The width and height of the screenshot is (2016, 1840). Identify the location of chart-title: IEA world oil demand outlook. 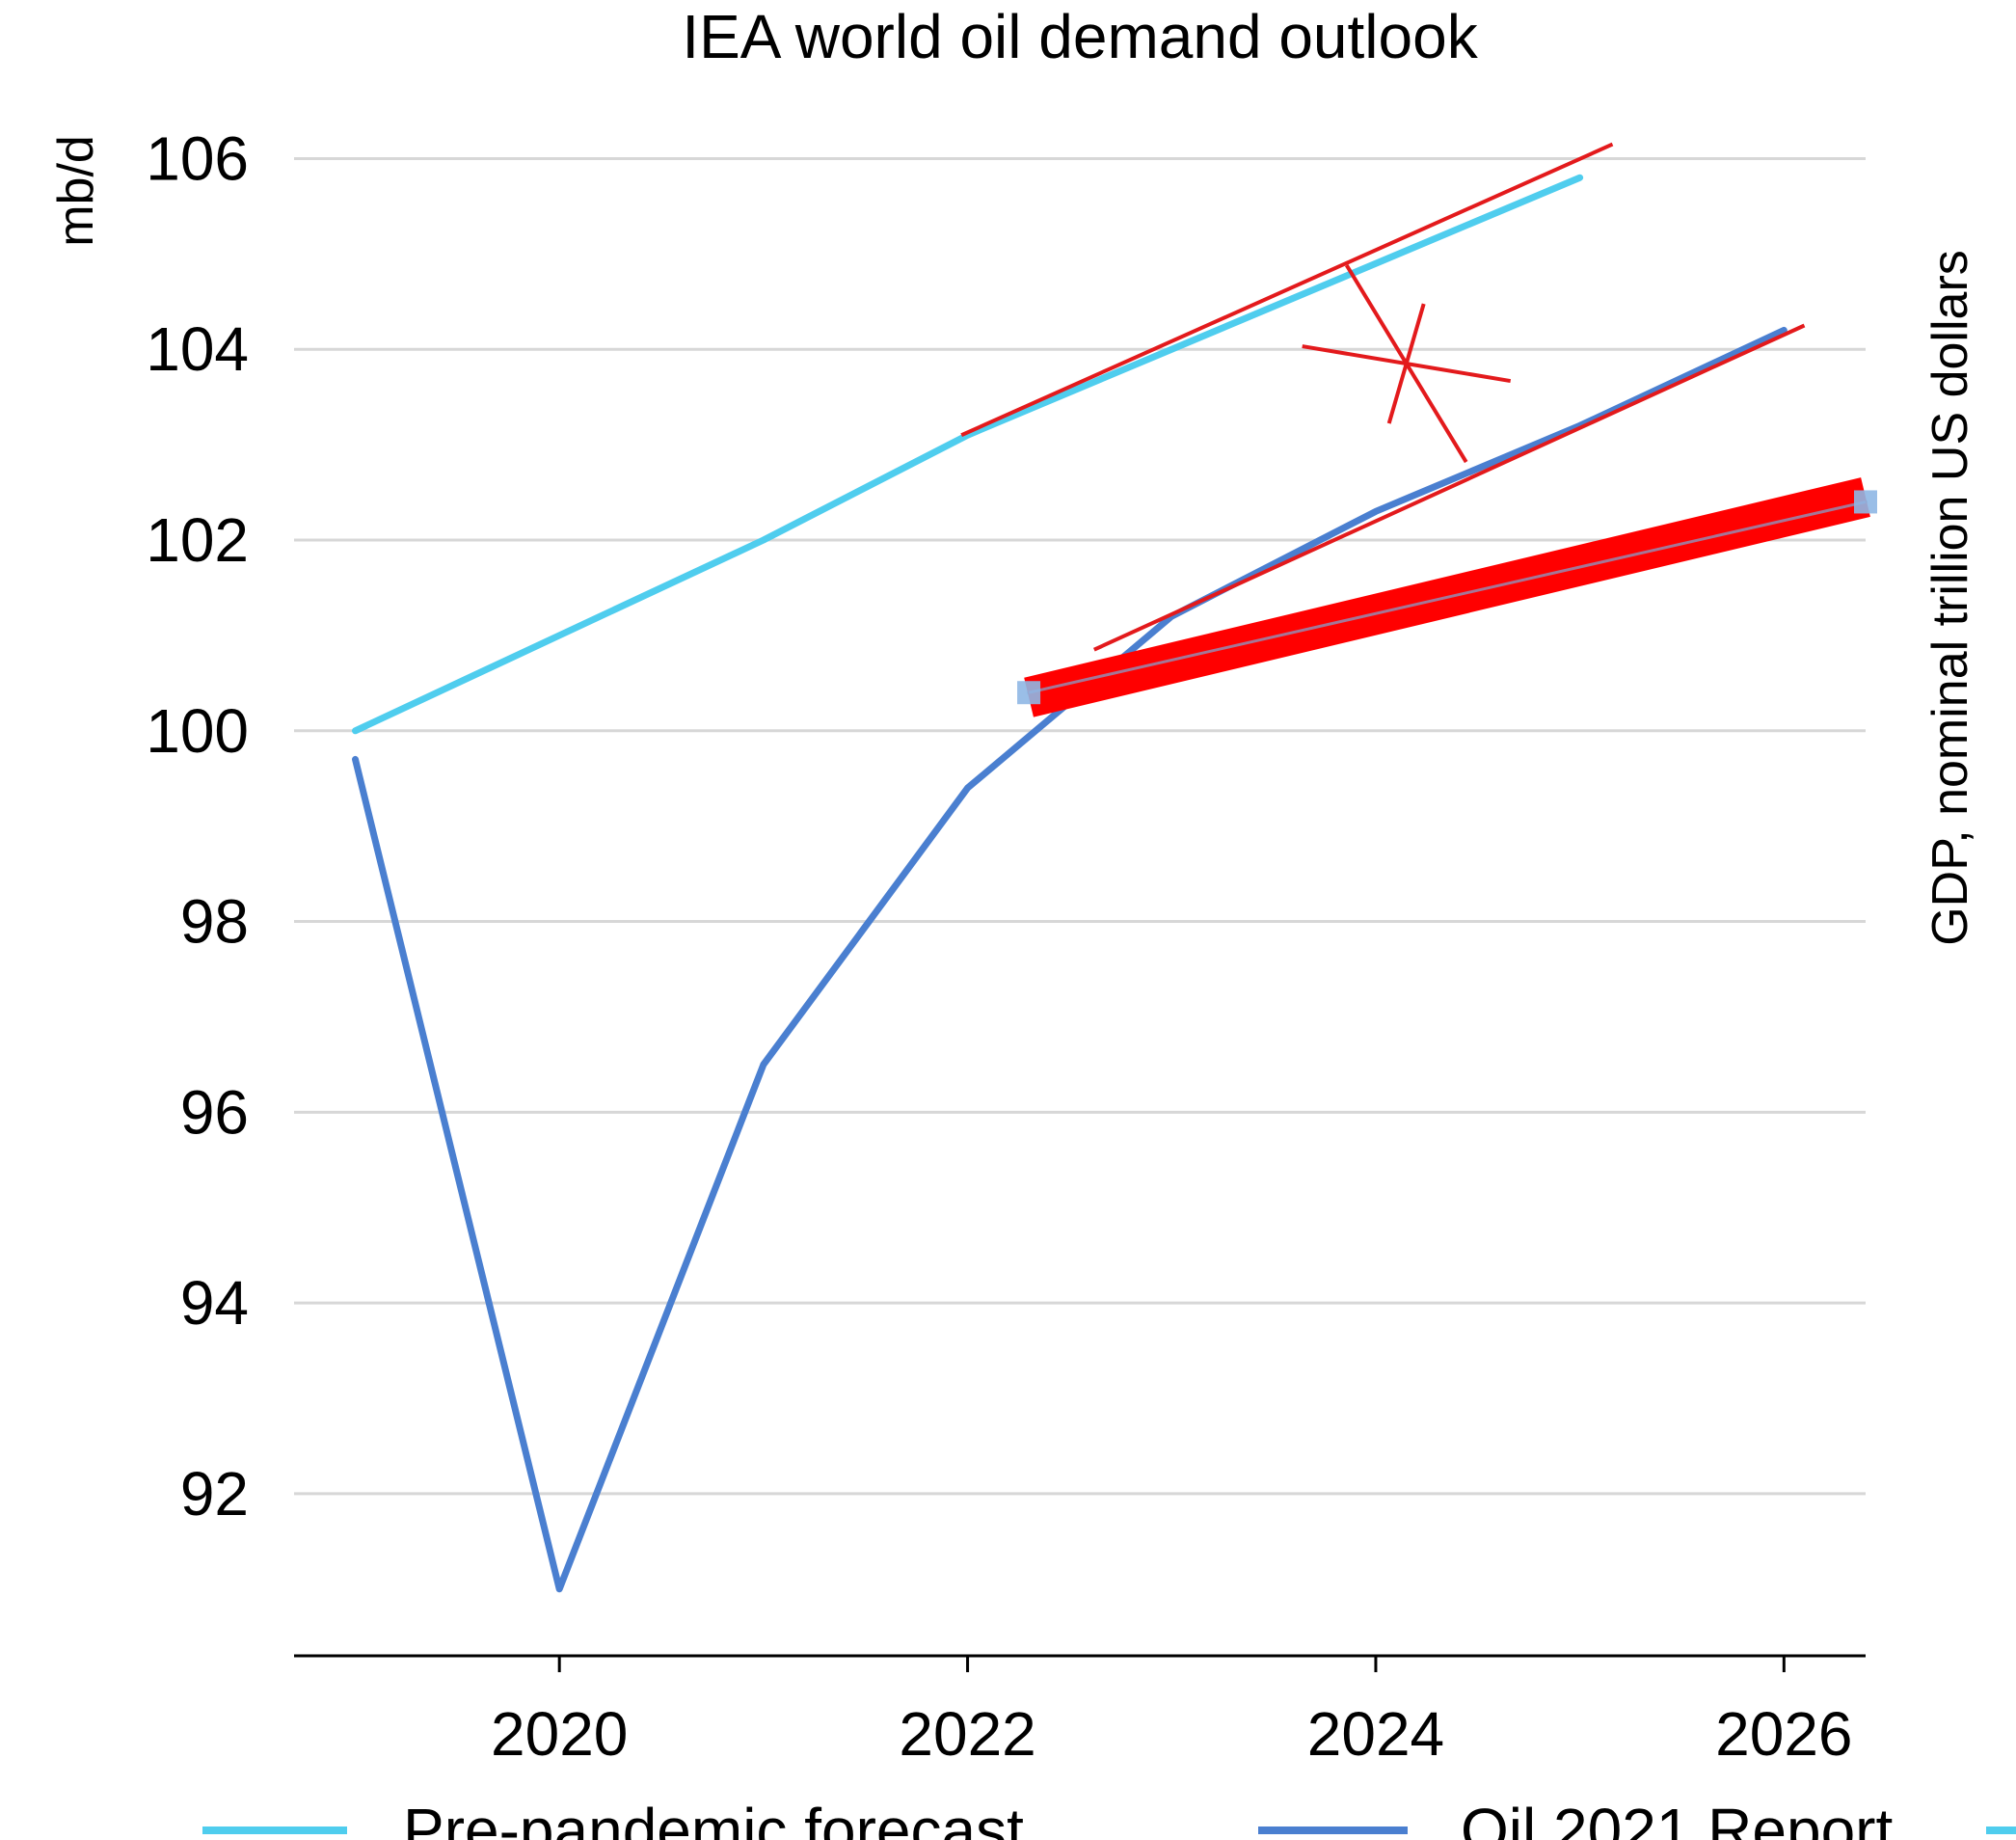
(1080, 36).